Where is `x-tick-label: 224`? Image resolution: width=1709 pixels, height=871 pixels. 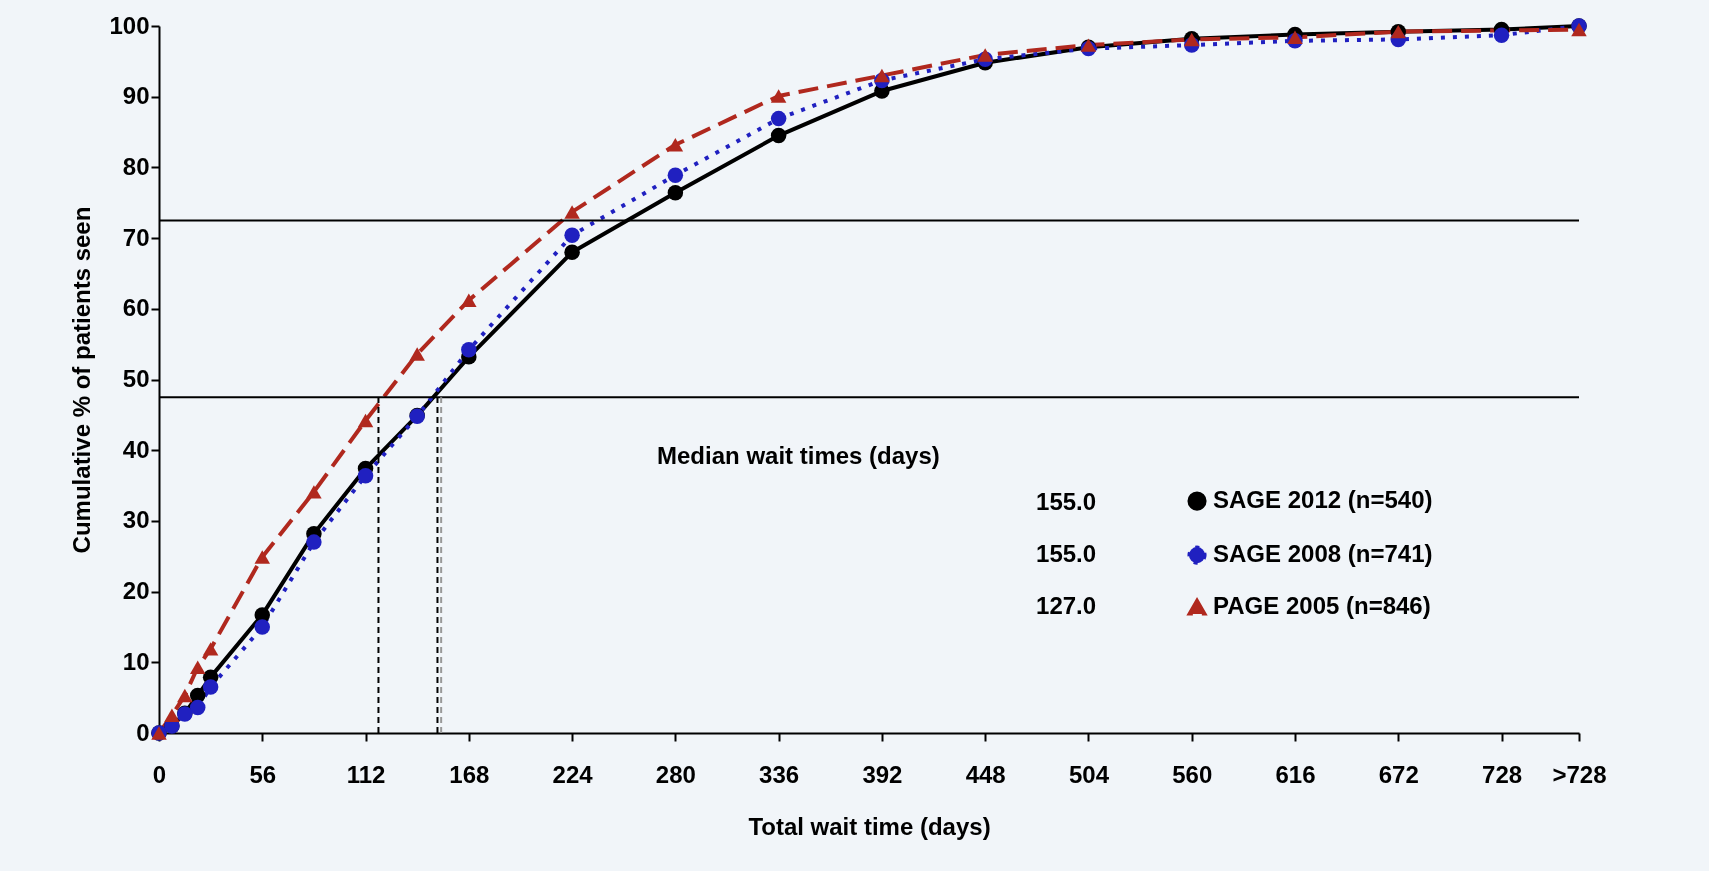
x-tick-label: 224 is located at coordinates (573, 774).